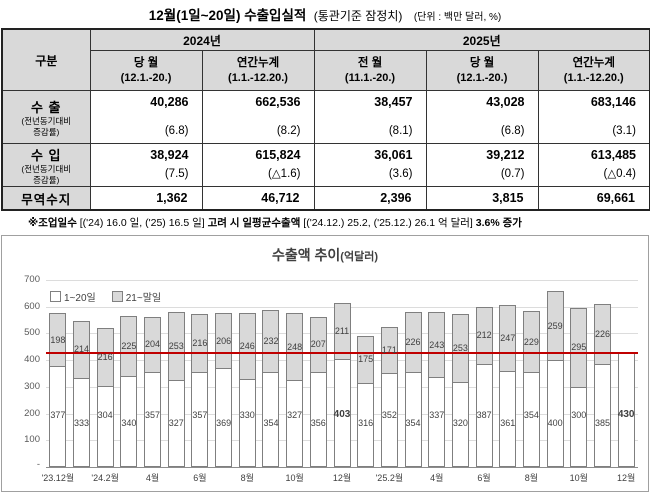 The image size is (650, 492). I want to click on footnote-segment: [('24) 16.0 일, ('25) 16.5 일], so click(143, 223).